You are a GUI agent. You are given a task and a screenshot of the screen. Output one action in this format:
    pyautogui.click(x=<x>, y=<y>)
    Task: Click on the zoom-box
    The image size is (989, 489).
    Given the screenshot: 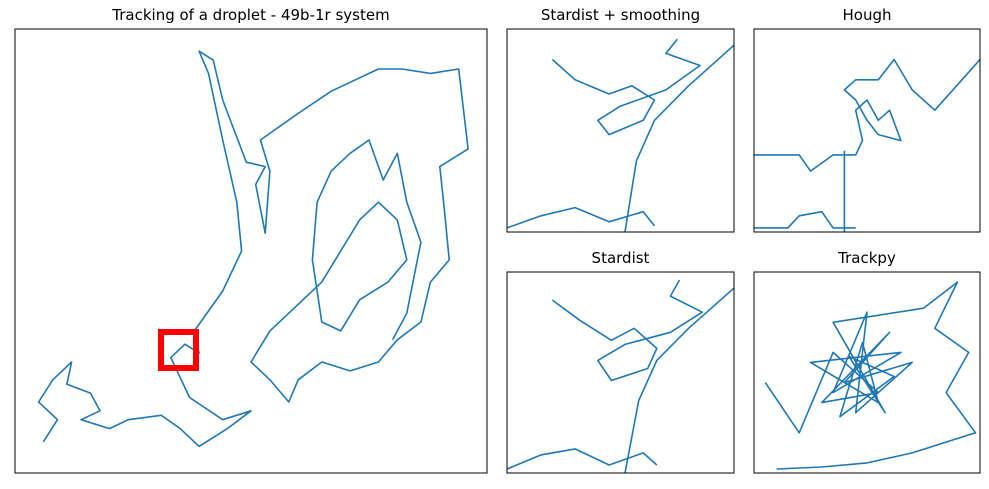 What is the action you would take?
    pyautogui.click(x=178, y=350)
    